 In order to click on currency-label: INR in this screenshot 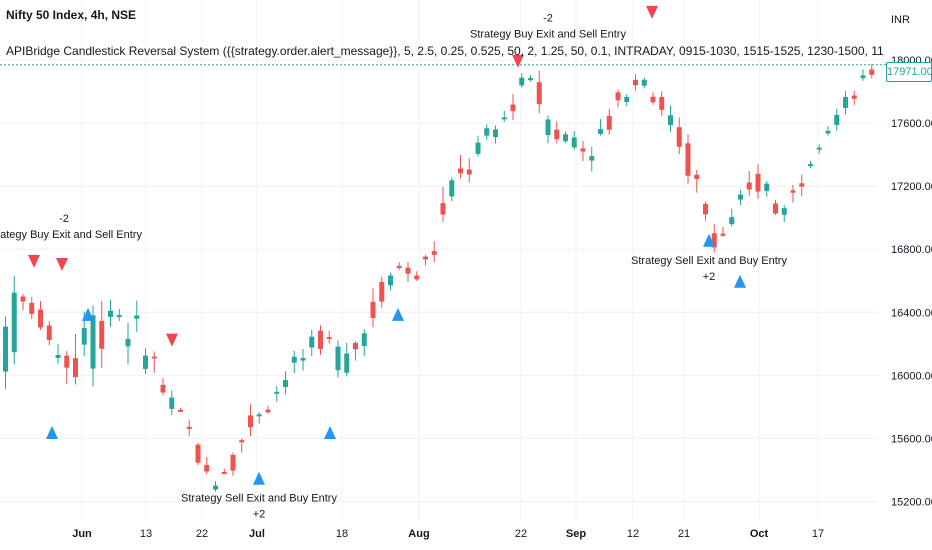, I will do `click(900, 20)`.